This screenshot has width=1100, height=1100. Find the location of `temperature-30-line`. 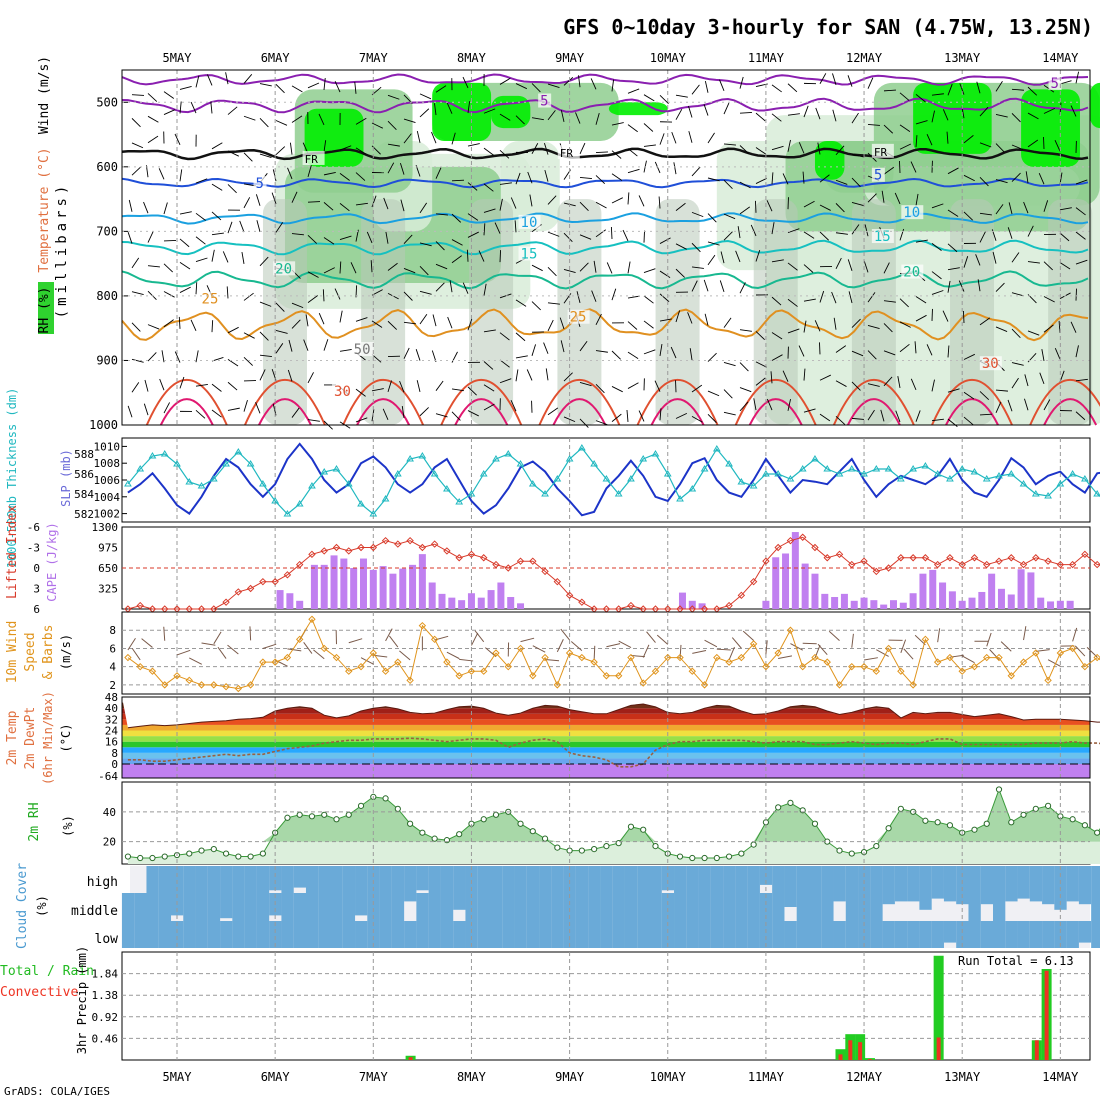

temperature-30-line is located at coordinates (1064, 402).